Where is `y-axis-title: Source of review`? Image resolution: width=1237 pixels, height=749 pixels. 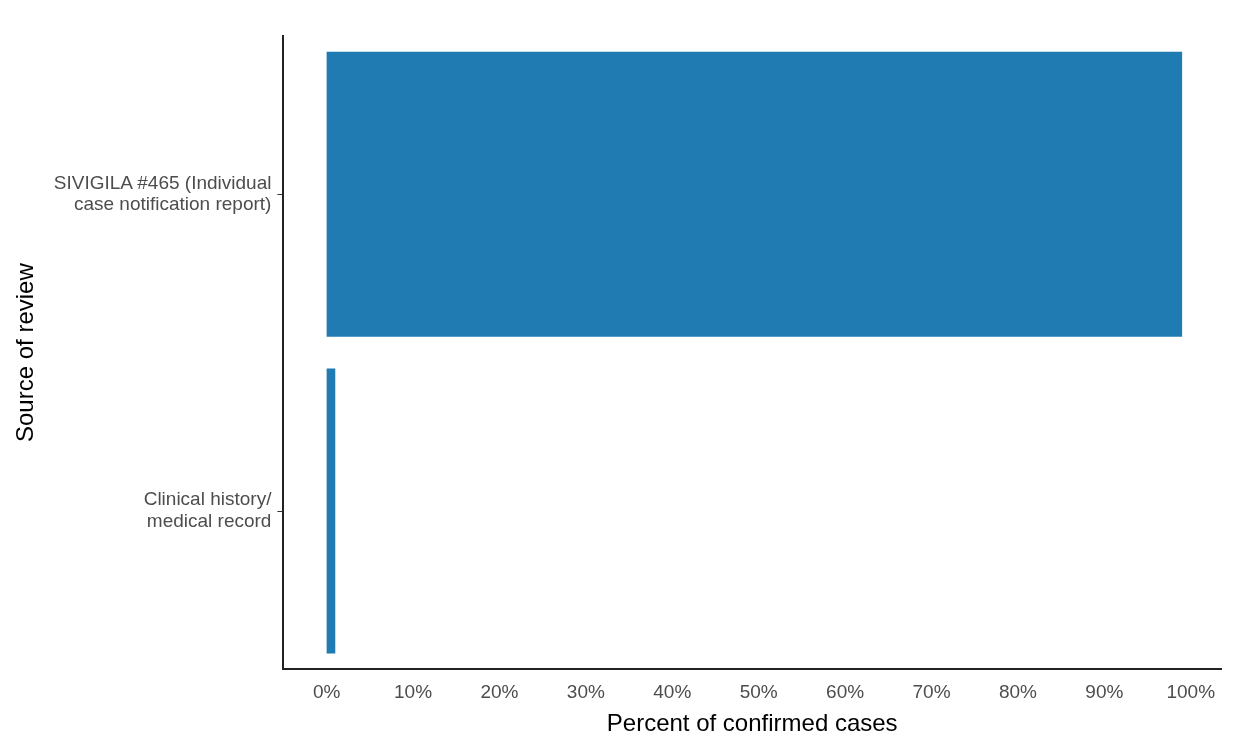
y-axis-title: Source of review is located at coordinates (25, 352).